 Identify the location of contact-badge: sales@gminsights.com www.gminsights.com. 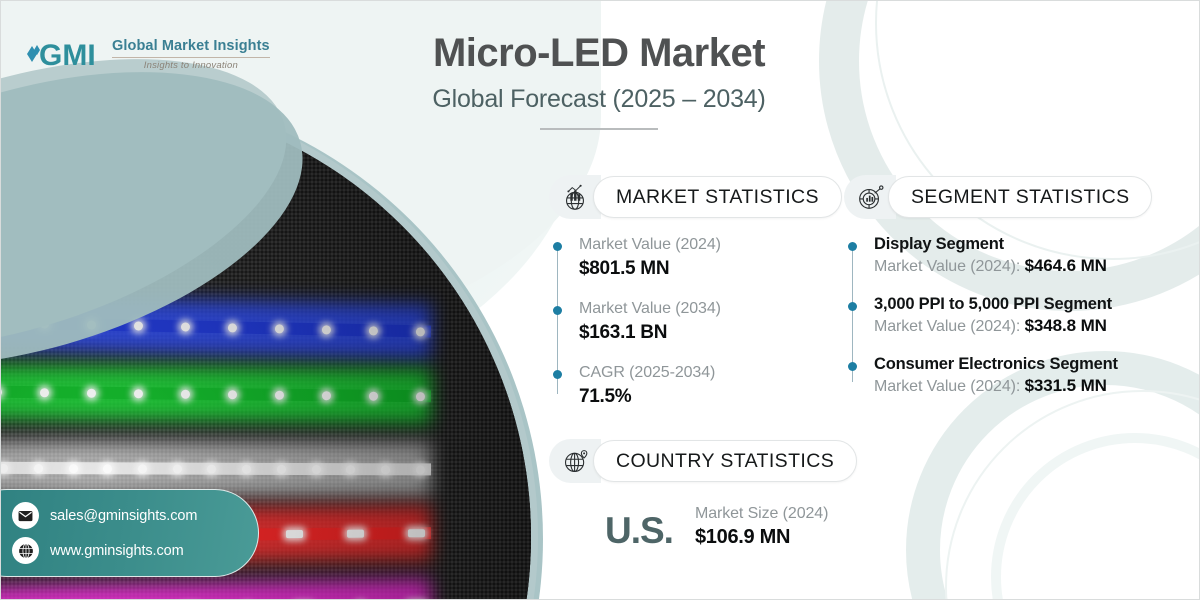
(130, 533).